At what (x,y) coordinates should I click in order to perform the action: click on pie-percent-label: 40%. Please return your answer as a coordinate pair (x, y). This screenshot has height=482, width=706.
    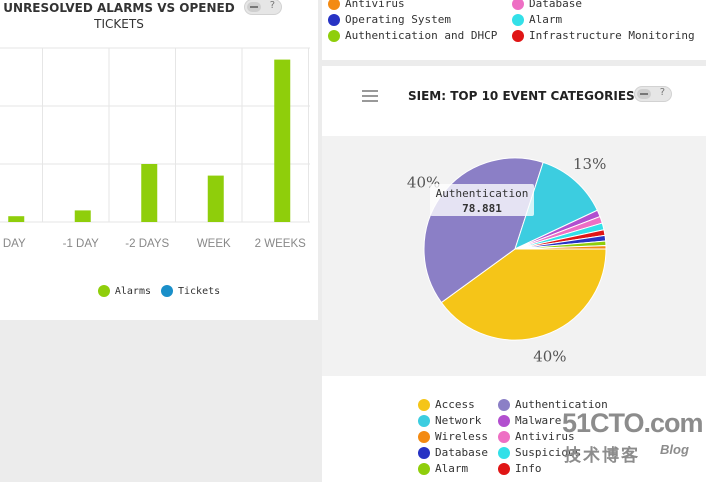
    Looking at the image, I should click on (549, 357).